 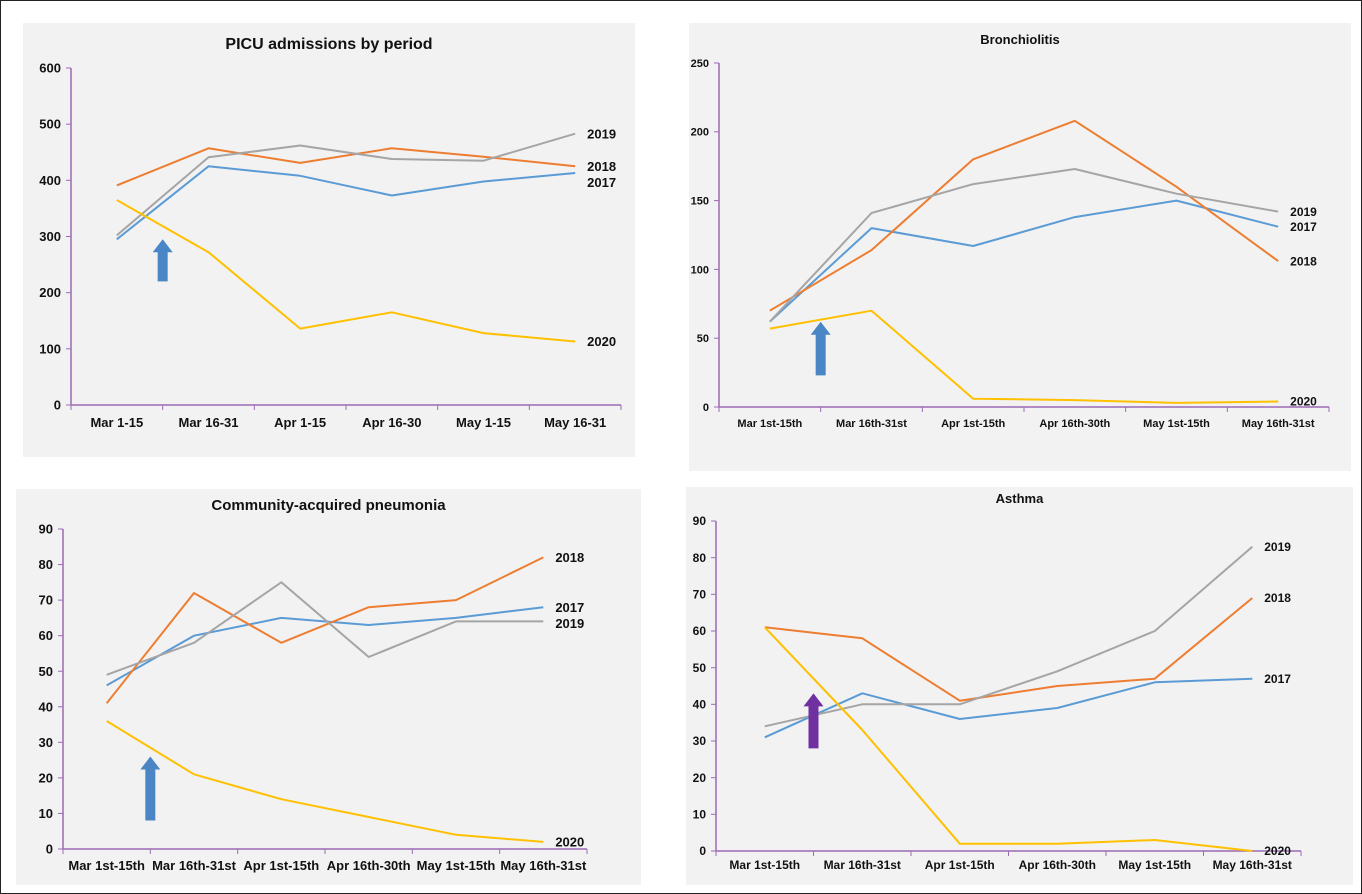 I want to click on x-tick-label: Apr 16th-30th, so click(x=1057, y=865).